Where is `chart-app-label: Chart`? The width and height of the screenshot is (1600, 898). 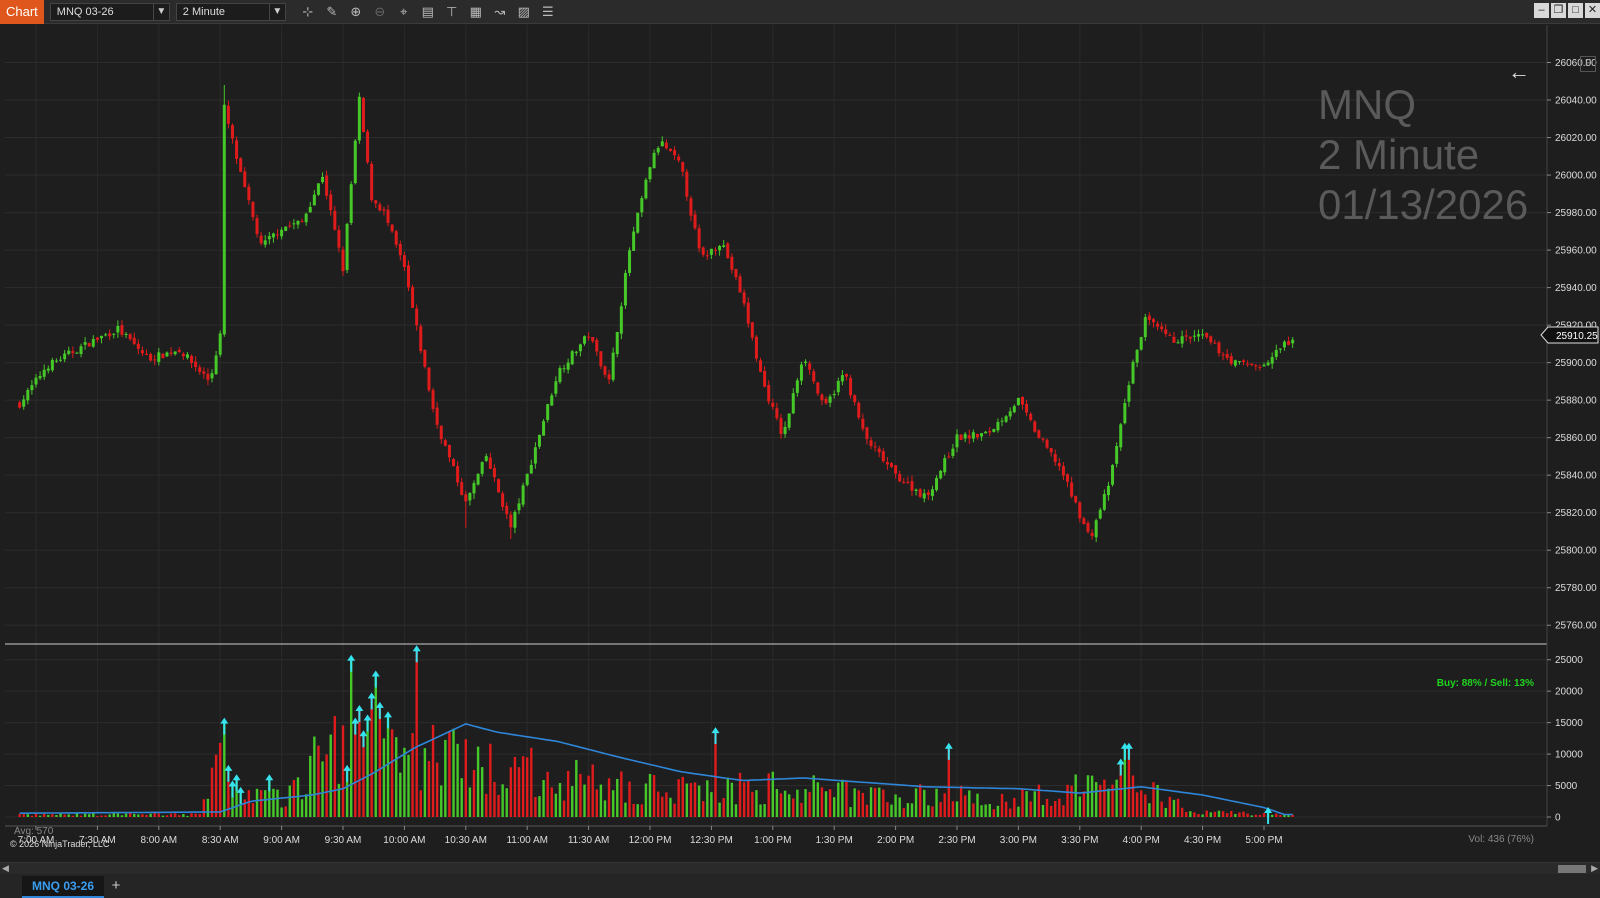
chart-app-label: Chart is located at coordinates (22, 12).